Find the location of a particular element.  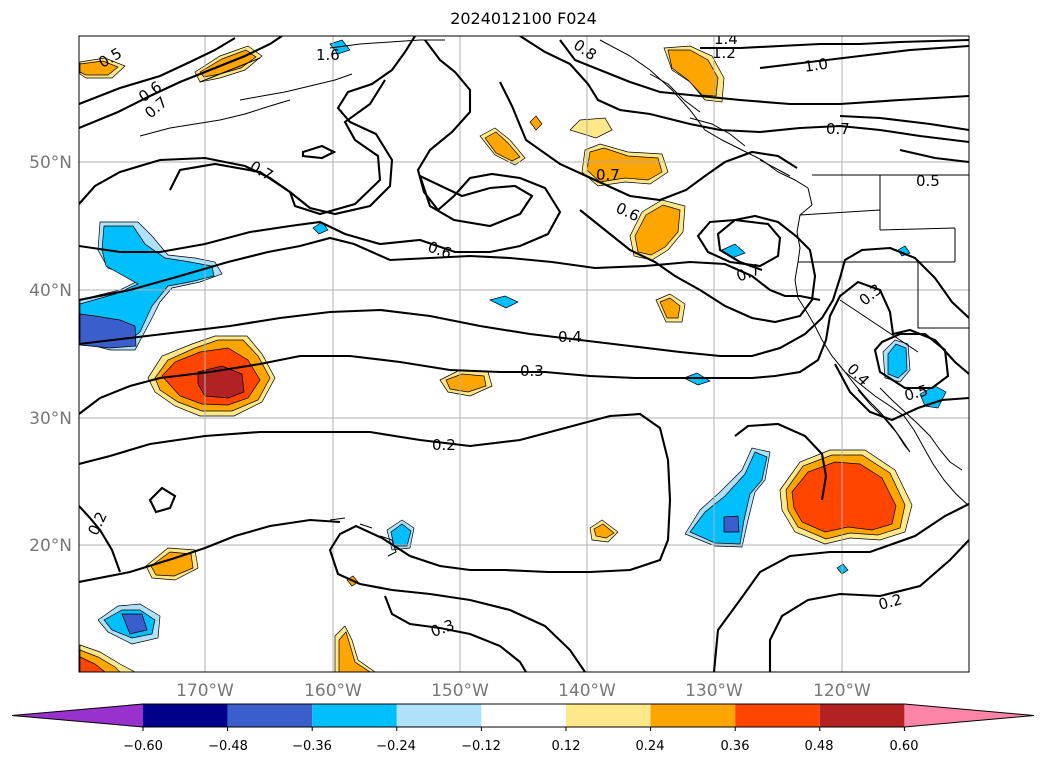

latitude-labels: 50°N 40°N 30°N 20°N is located at coordinates (50, 354).